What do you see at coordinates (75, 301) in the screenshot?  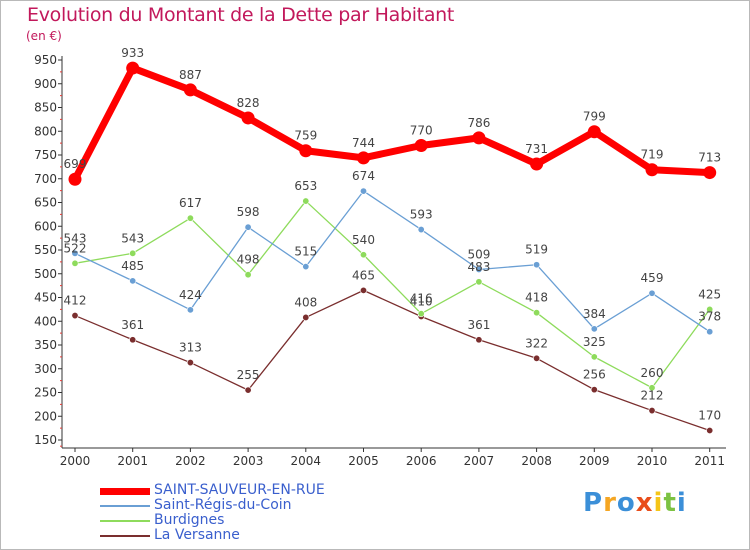 I see `data-label: 412` at bounding box center [75, 301].